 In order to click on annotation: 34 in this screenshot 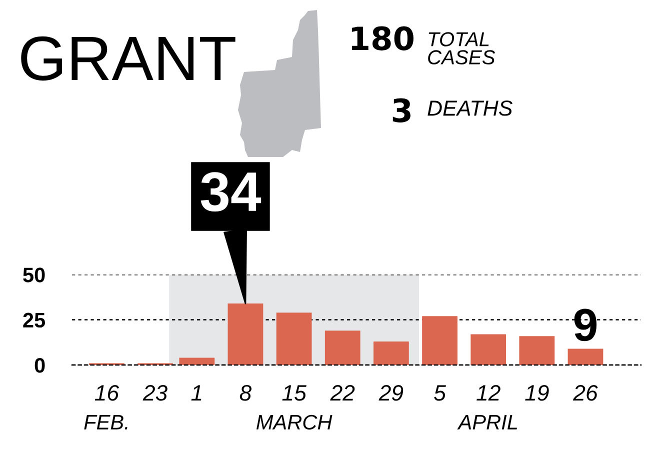, I will do `click(231, 192)`.